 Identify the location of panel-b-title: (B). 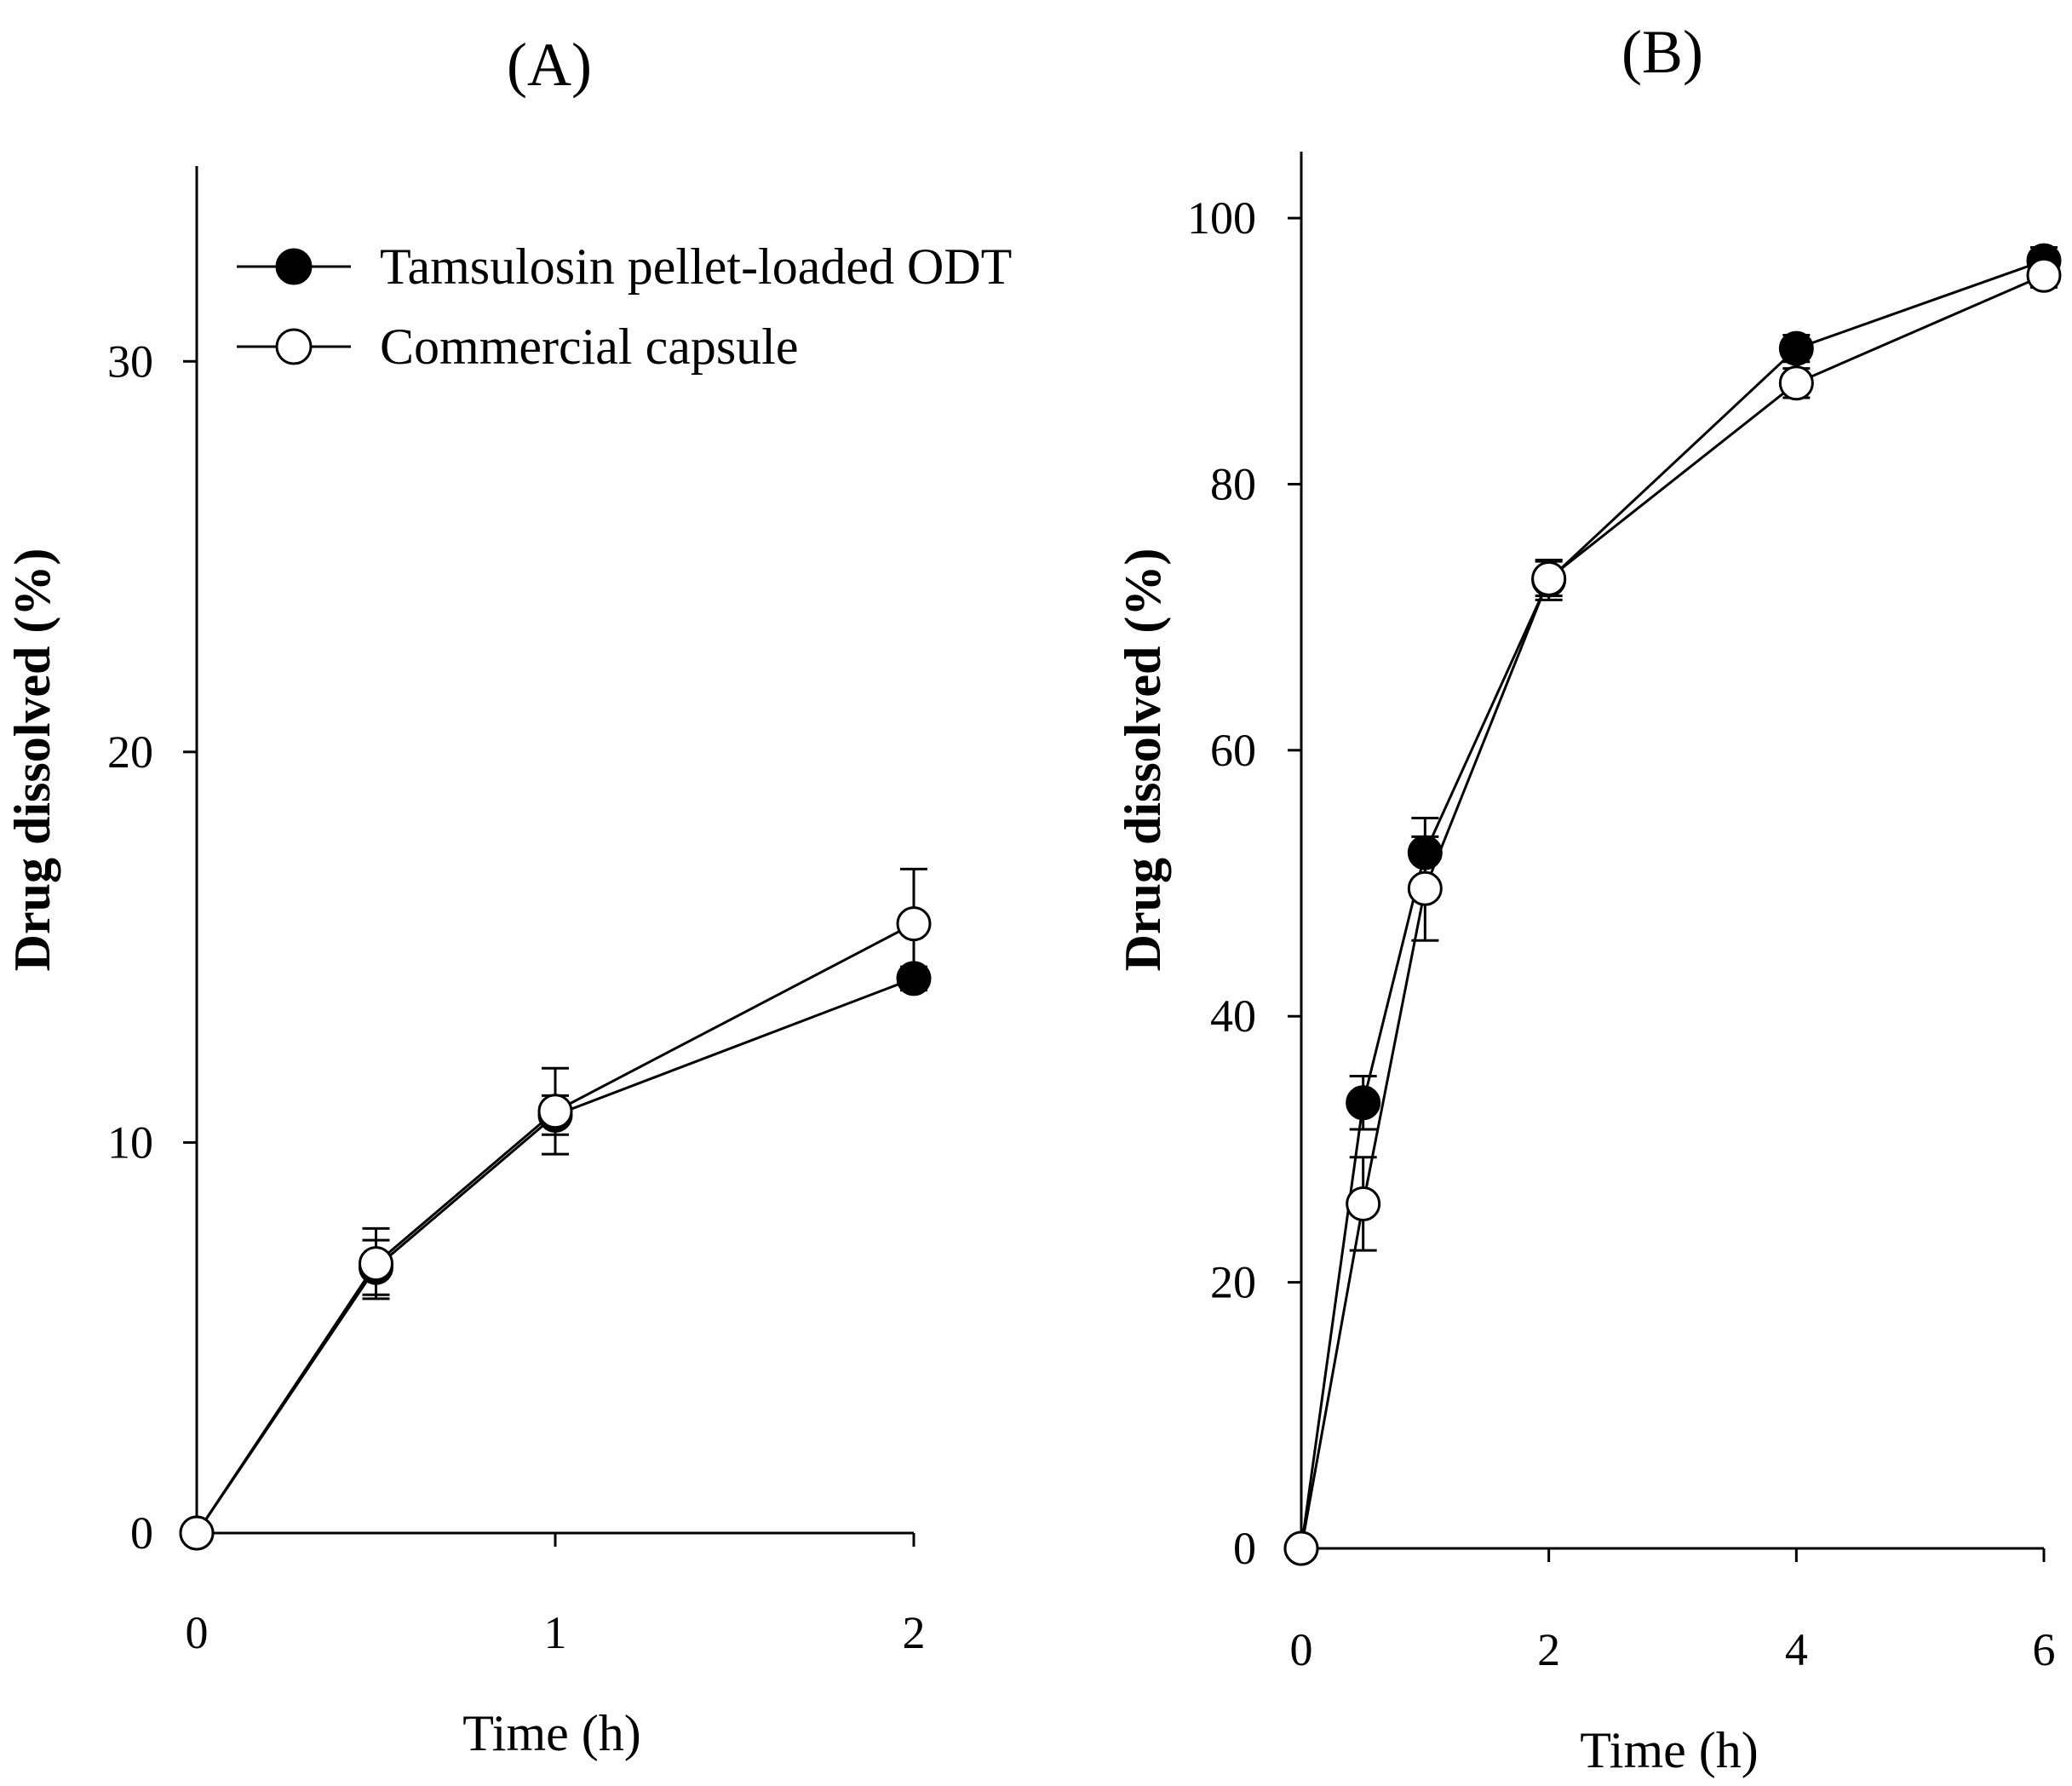
(1662, 52).